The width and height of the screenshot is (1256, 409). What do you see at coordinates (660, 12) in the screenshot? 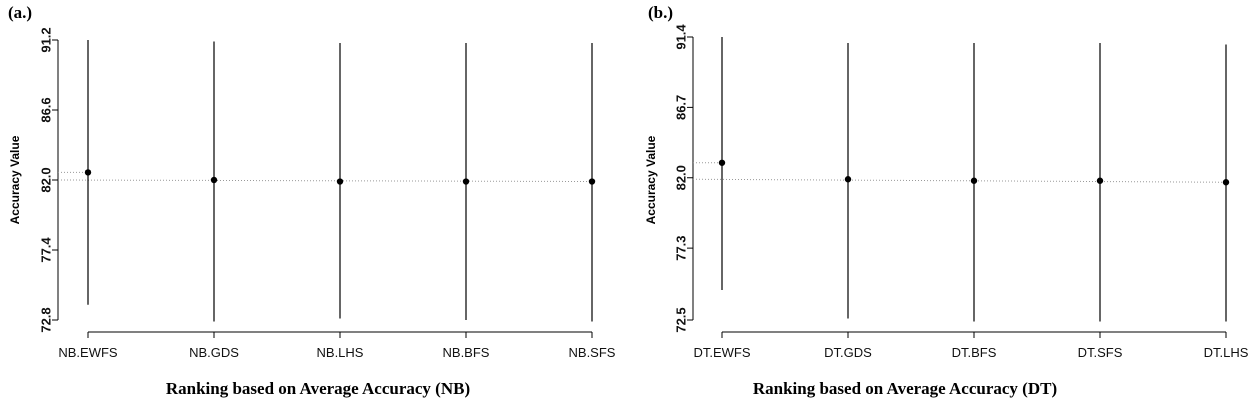
I see `panel-label: (b.)` at bounding box center [660, 12].